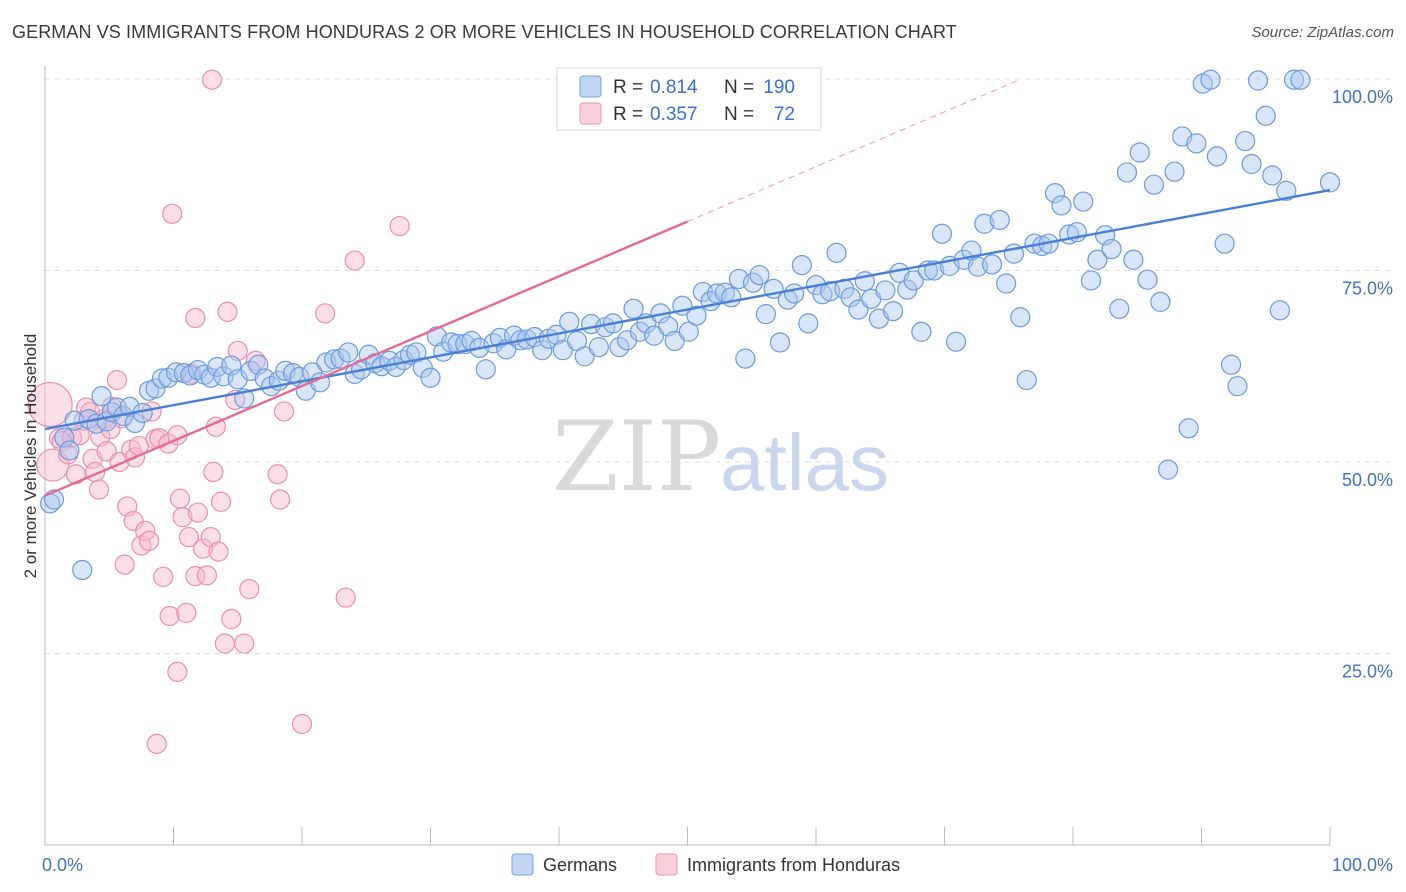  I want to click on legend-r-label-2: R =, so click(628, 114).